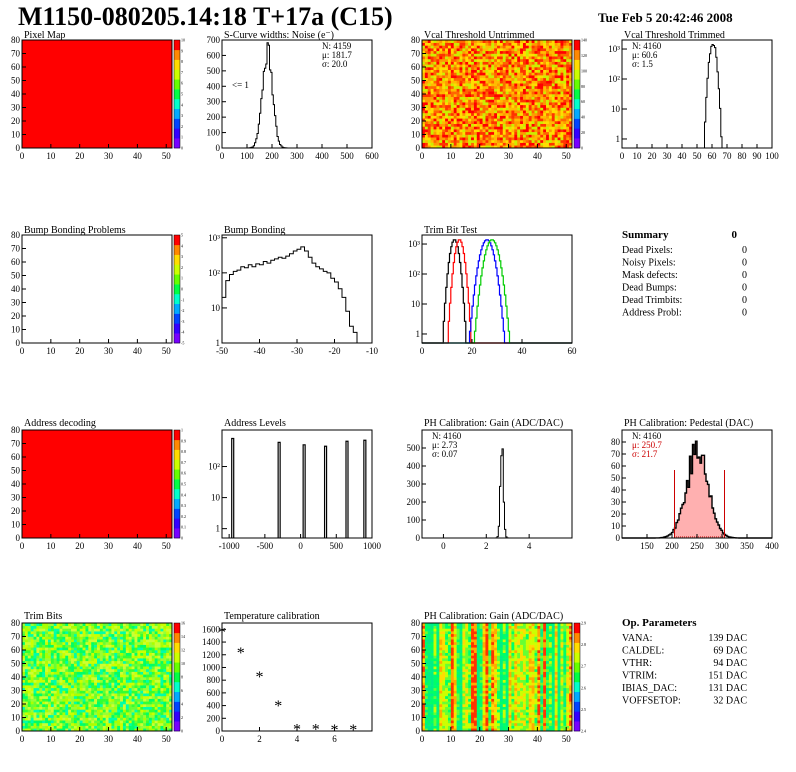 The width and height of the screenshot is (796, 772). Describe the element at coordinates (233, 487) in the screenshot. I see `spike` at that location.